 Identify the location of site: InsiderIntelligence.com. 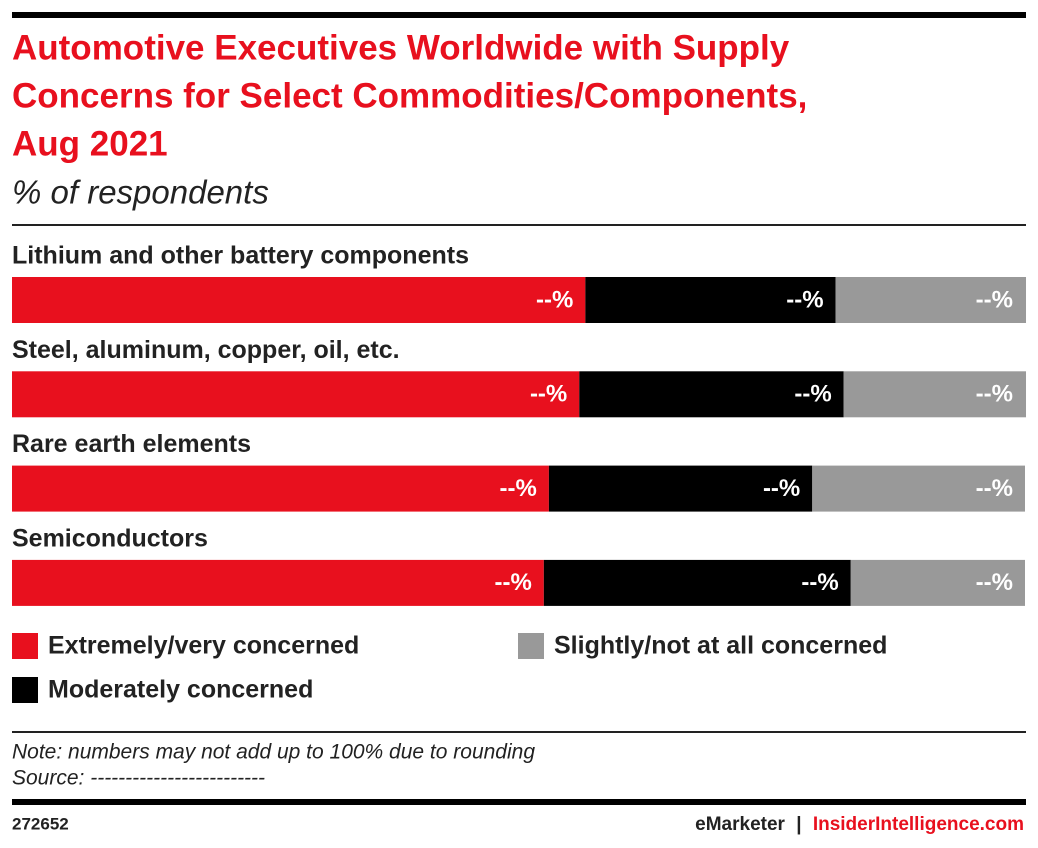
(918, 824).